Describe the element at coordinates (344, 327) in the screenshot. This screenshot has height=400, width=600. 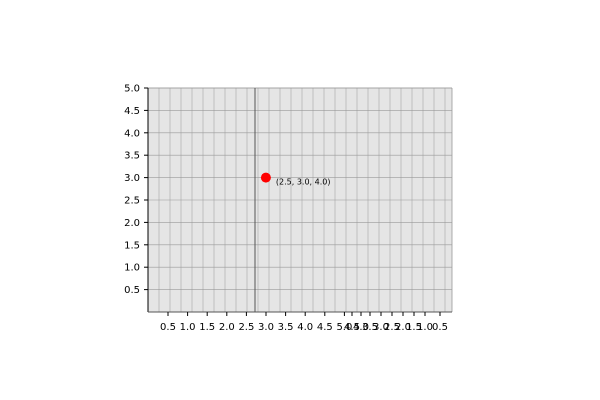
I see `x-tick-label: 5.0` at that location.